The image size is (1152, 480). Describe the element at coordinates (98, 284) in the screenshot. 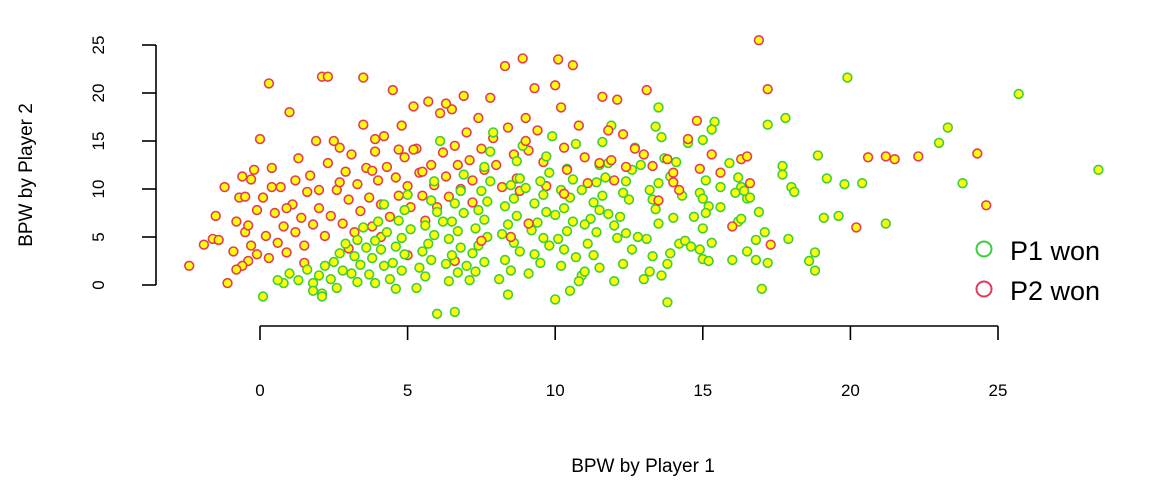

I see `y-tick-label-0: 0` at that location.